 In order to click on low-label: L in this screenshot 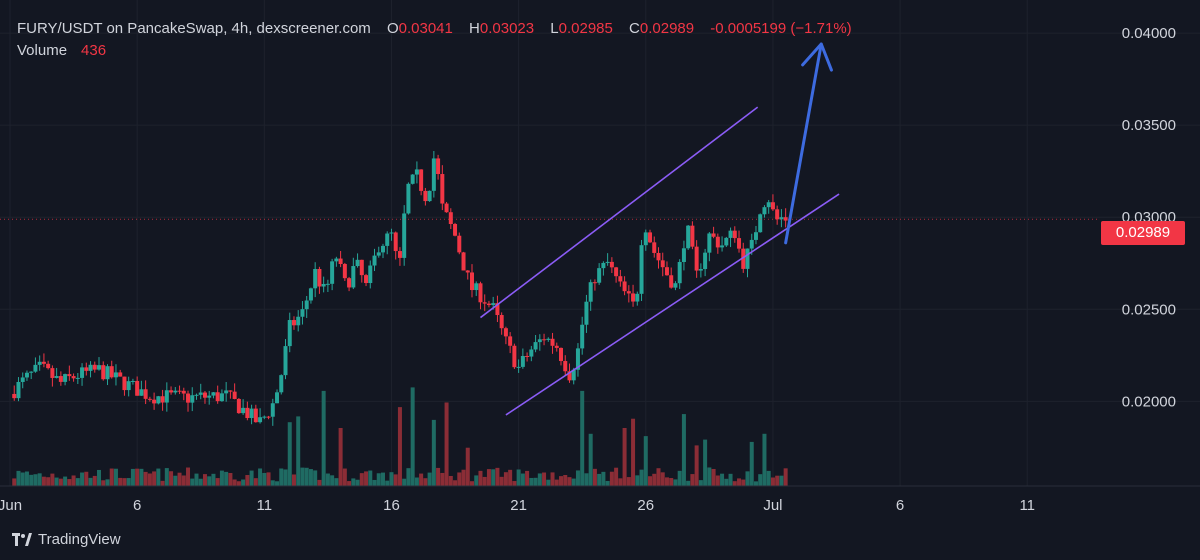, I will do `click(554, 28)`.